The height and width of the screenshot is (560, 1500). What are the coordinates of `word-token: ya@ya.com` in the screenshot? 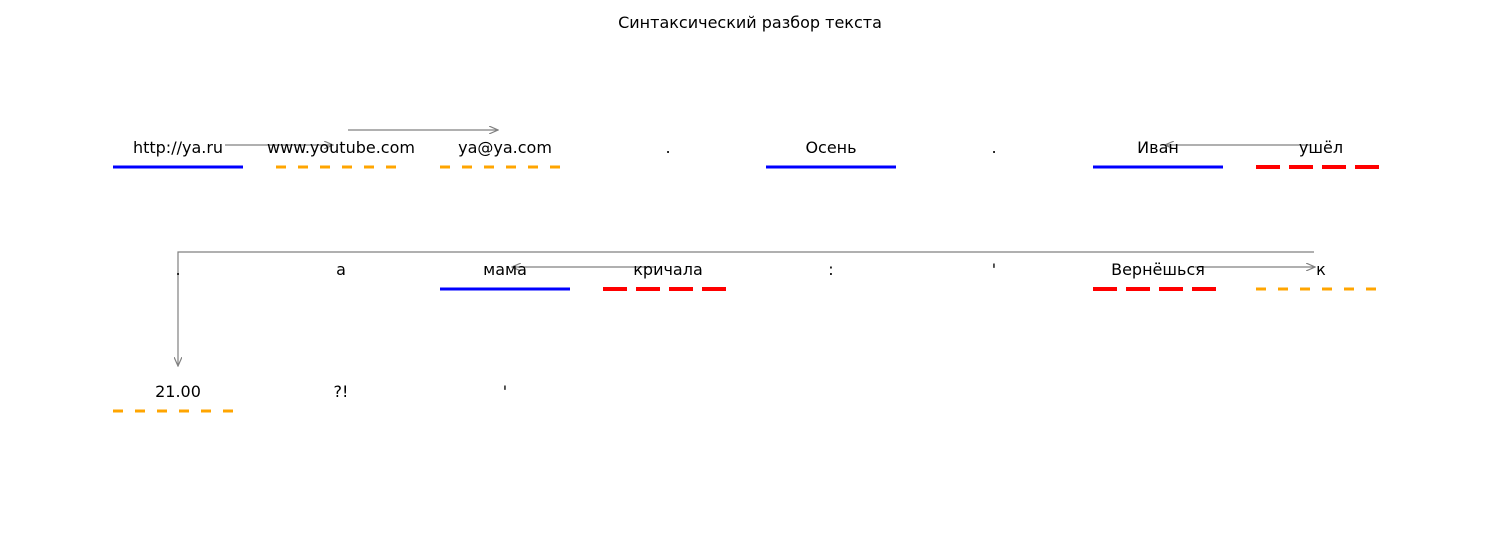 It's located at (505, 147).